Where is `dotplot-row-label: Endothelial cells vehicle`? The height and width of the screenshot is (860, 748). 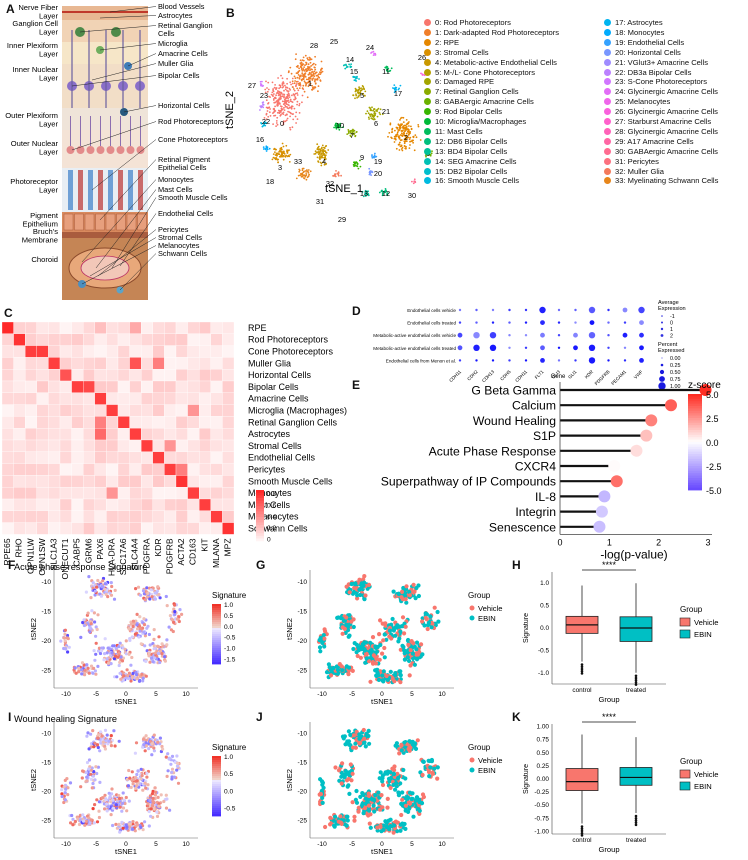 dotplot-row-label: Endothelial cells vehicle is located at coordinates (431, 310).